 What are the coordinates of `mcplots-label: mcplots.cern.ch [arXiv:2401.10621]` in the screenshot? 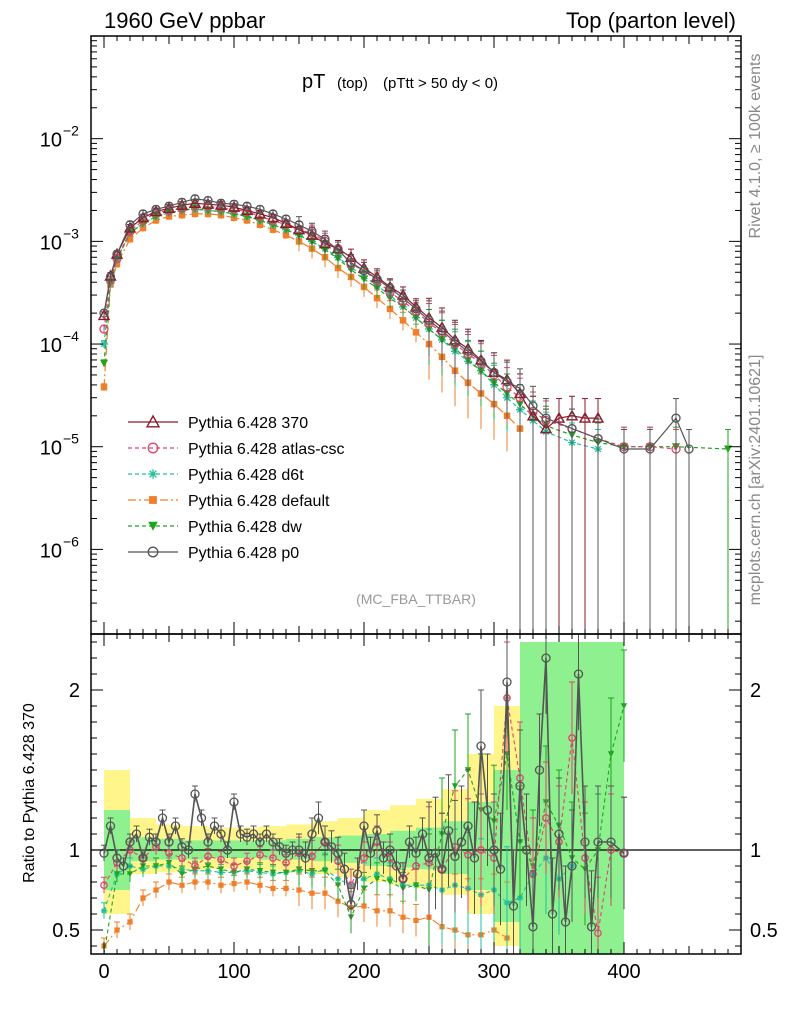 It's located at (755, 480).